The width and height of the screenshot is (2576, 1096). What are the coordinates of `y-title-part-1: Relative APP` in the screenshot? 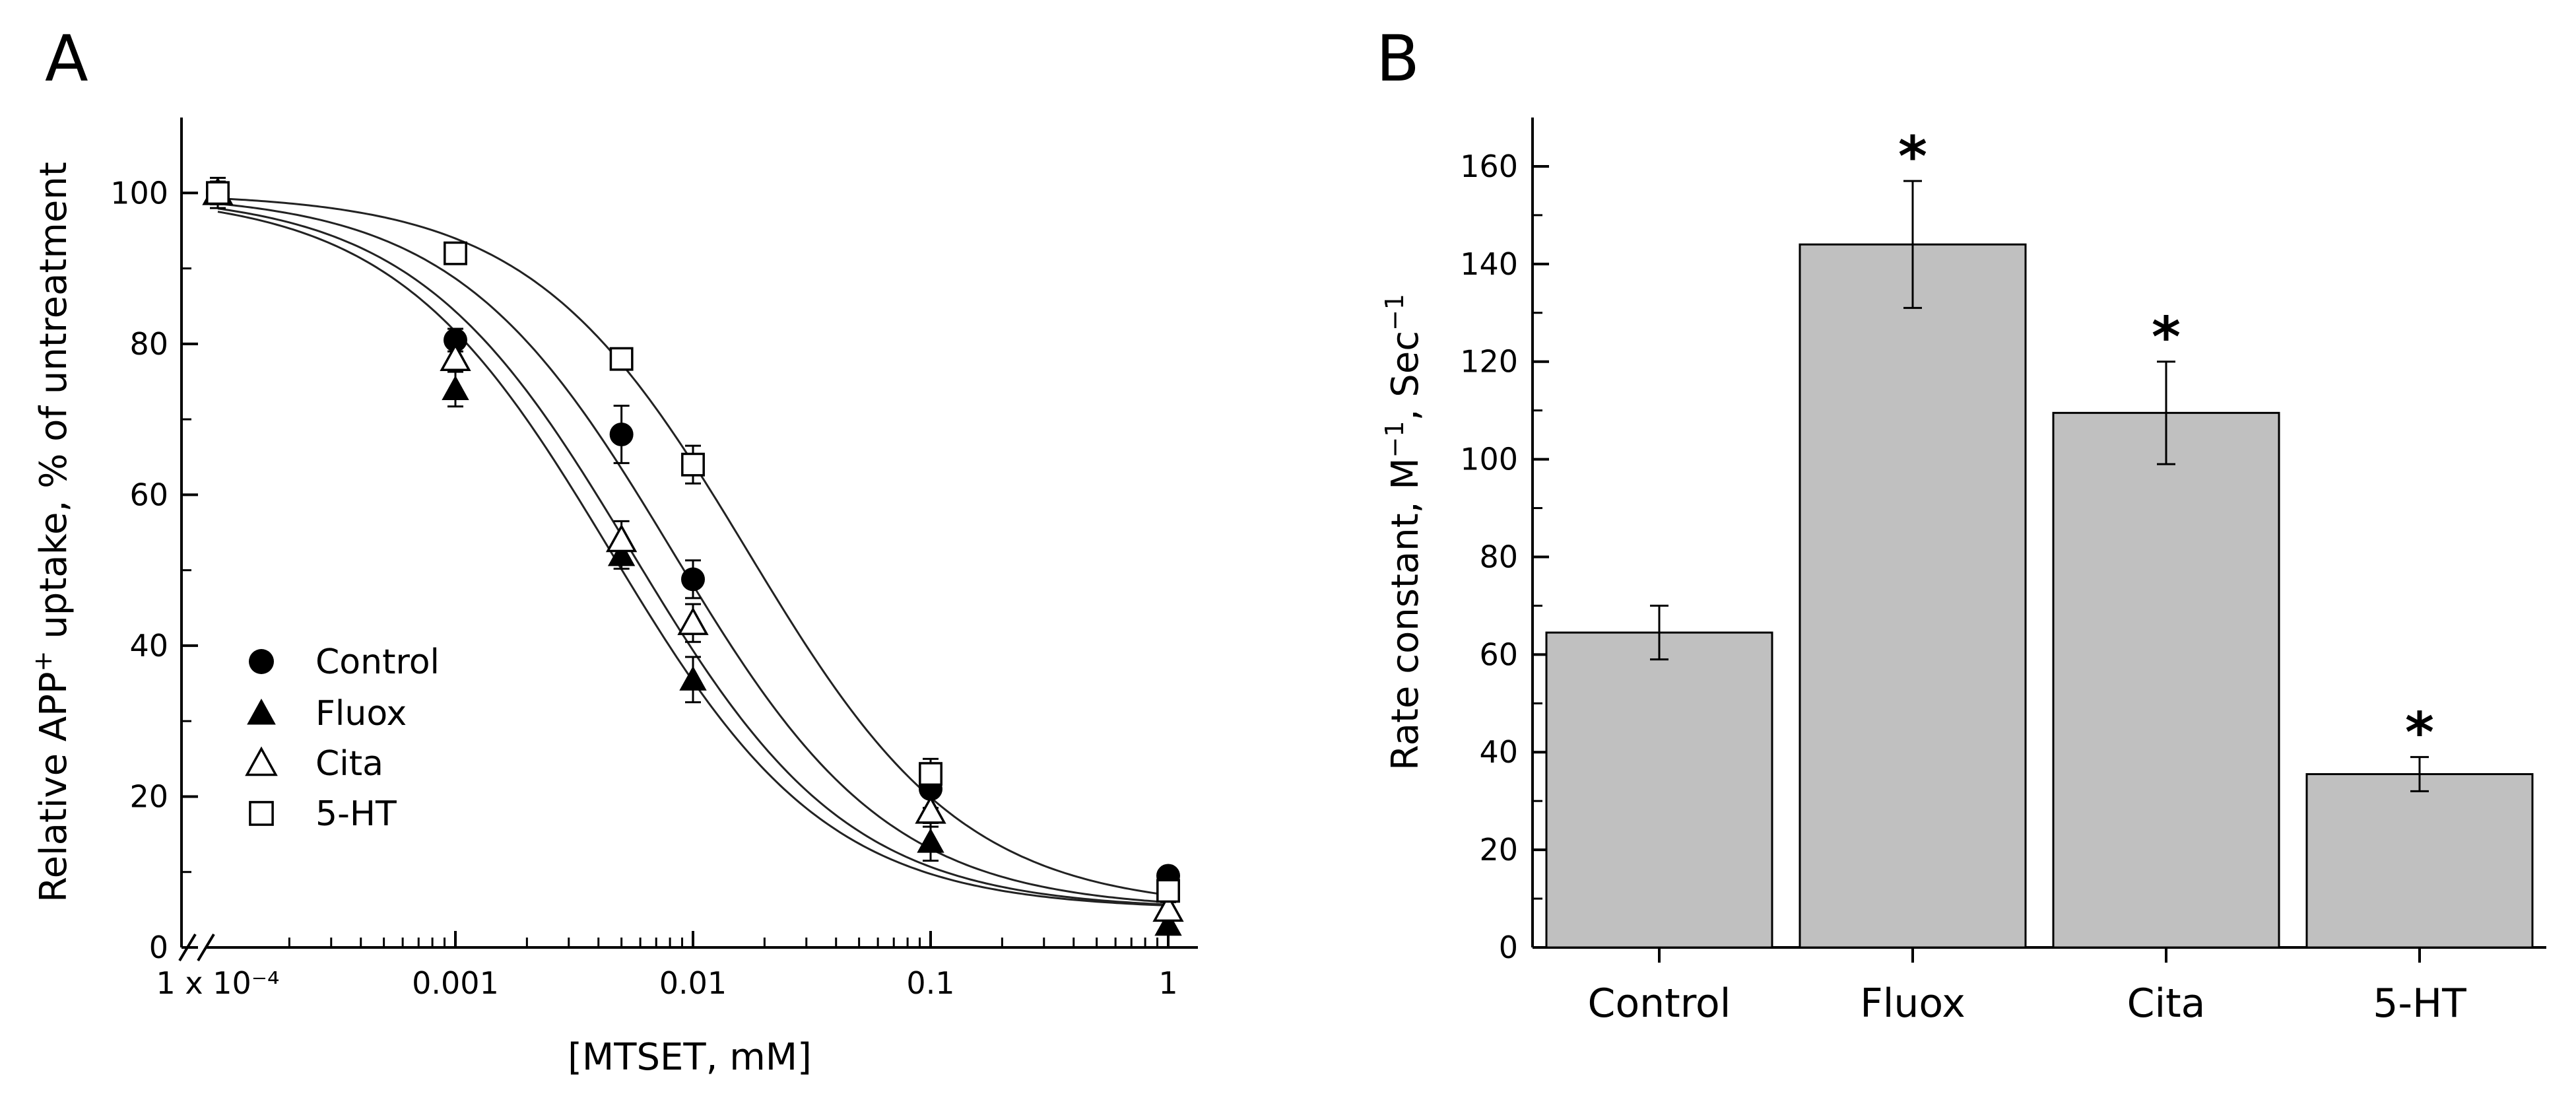 It's located at (53, 786).